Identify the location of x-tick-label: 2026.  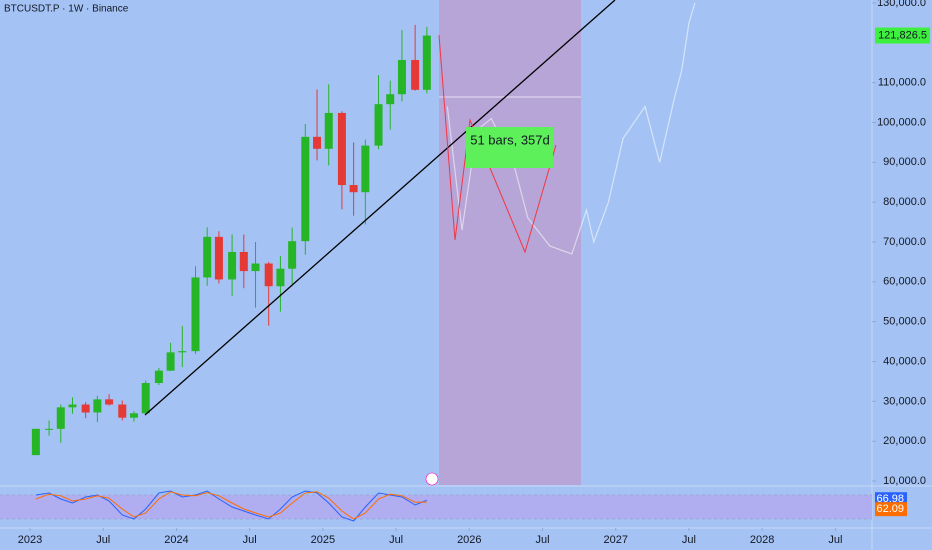
(469, 540).